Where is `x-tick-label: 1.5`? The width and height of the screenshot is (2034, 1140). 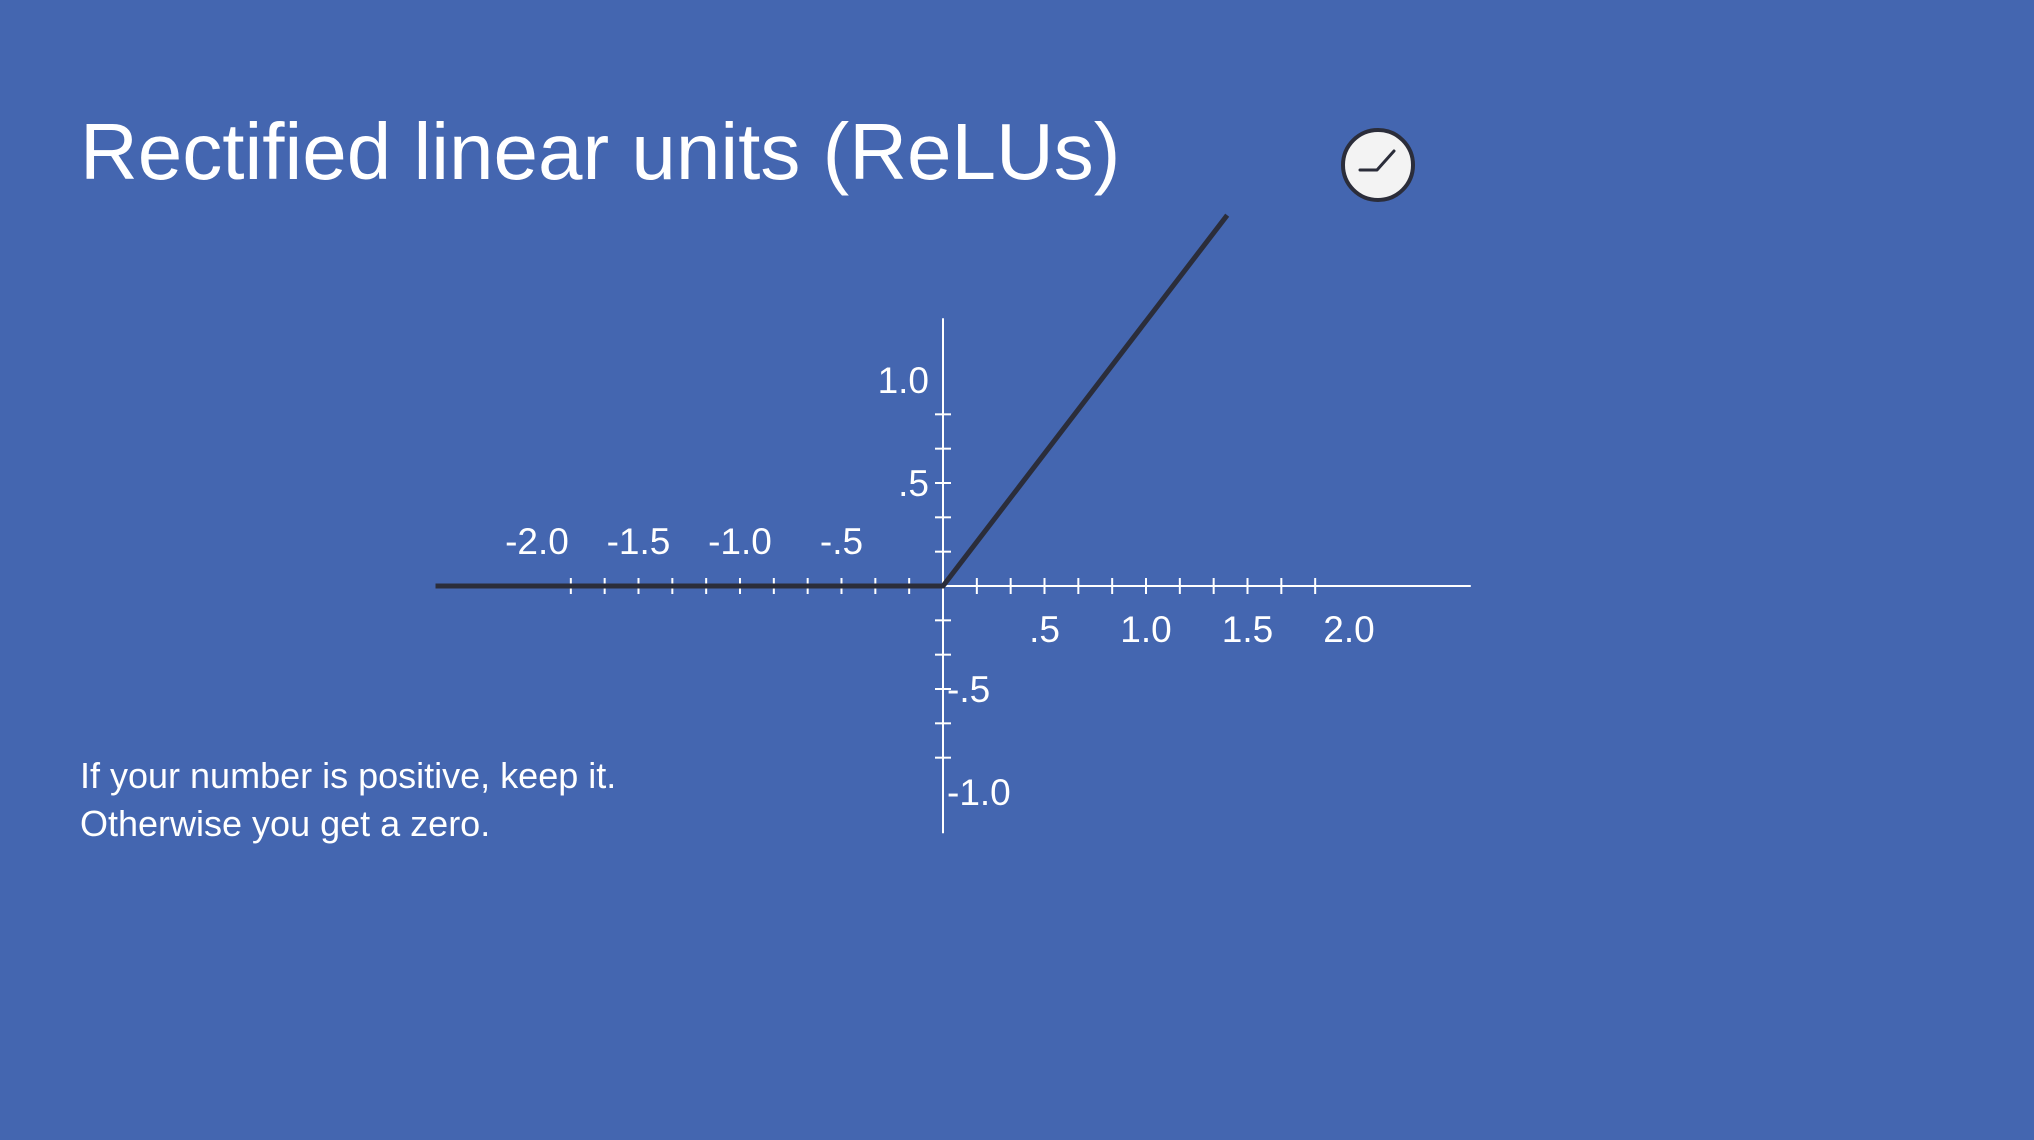
x-tick-label: 1.5 is located at coordinates (1247, 629).